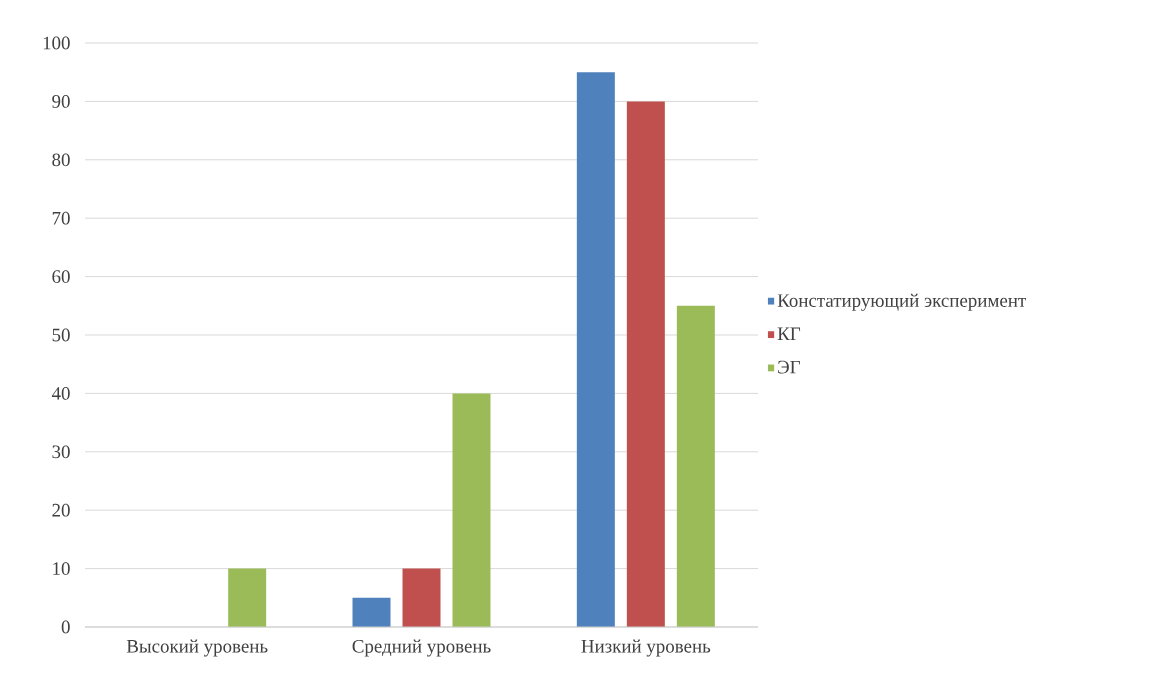 This screenshot has width=1151, height=680. I want to click on legend-label: Констатирующий эксперимент, so click(901, 302).